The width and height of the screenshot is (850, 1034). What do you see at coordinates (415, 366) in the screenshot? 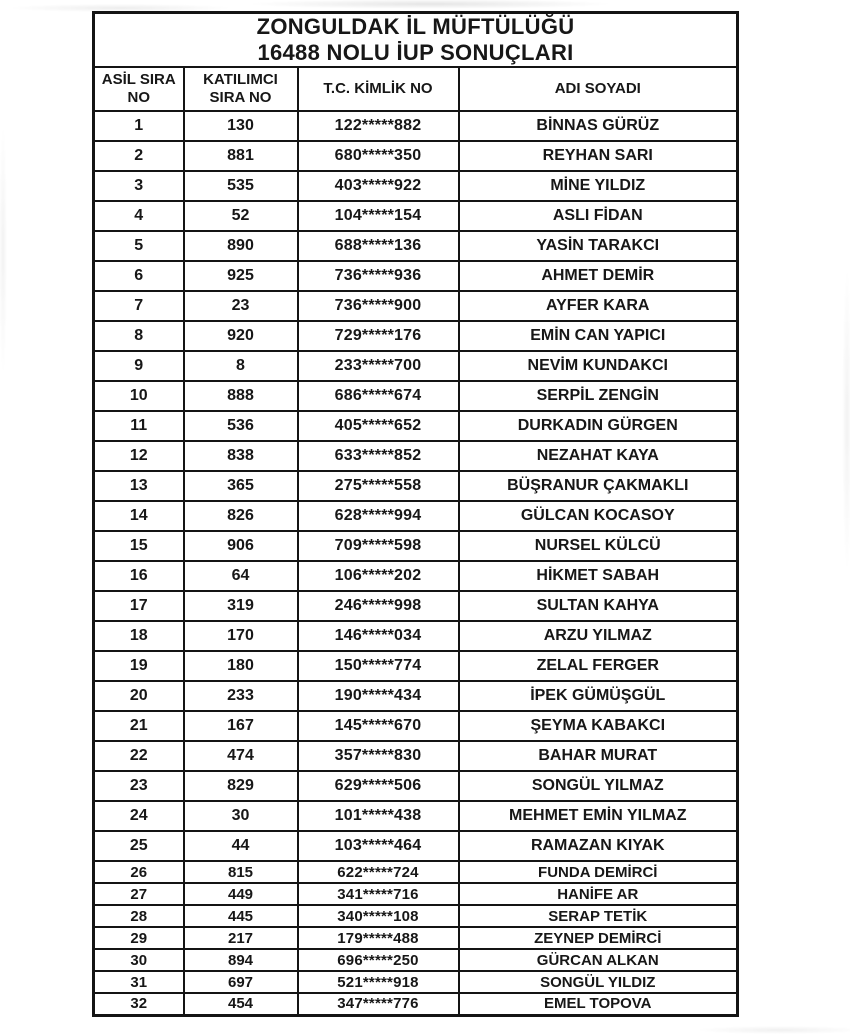
I see `table-row: 9 8 233*****700 NEVİM KUNDAKCI` at bounding box center [415, 366].